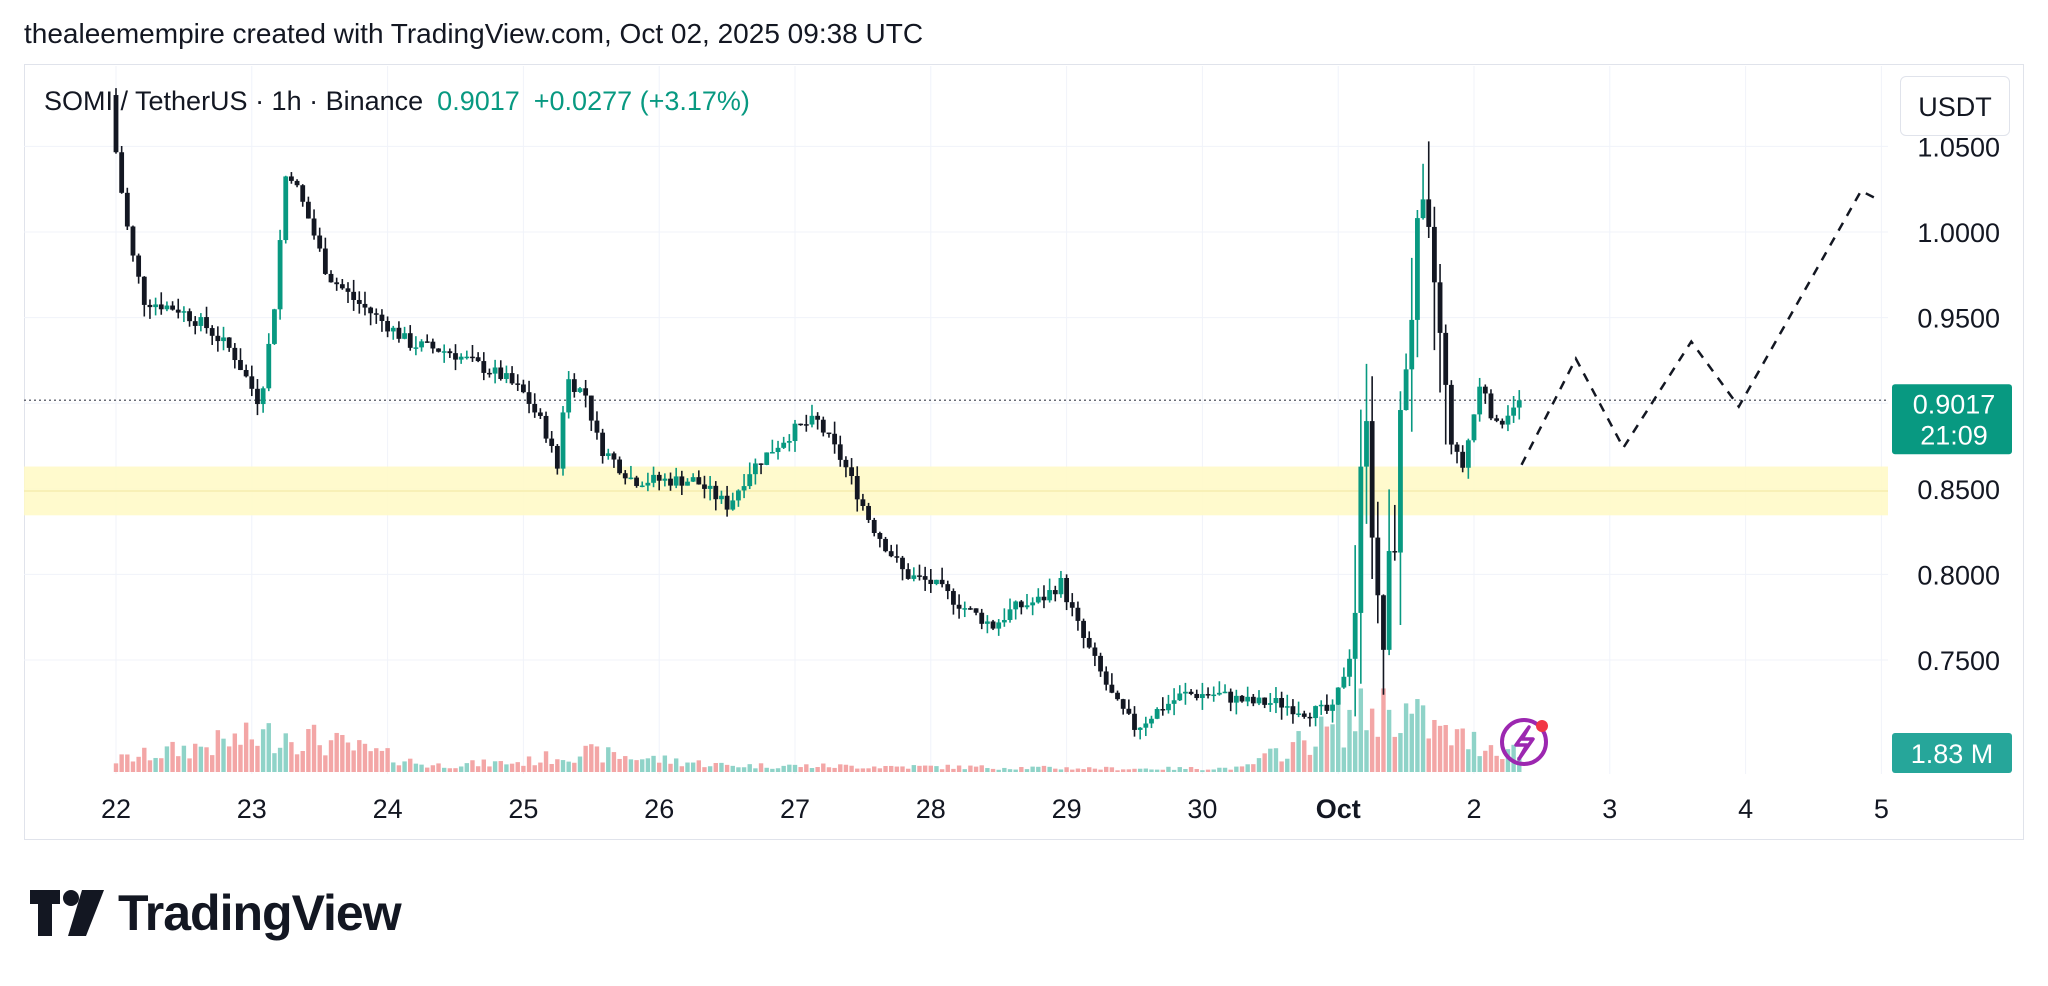 The width and height of the screenshot is (2048, 986). I want to click on symbol-info: SOMI / TetherUS · 1h · Binance, so click(233, 101).